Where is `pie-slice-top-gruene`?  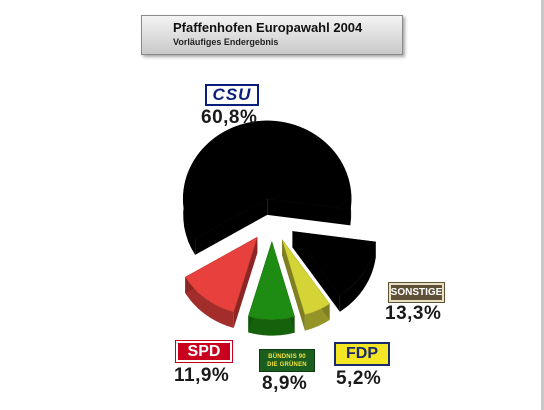 pie-slice-top-gruene is located at coordinates (271, 280).